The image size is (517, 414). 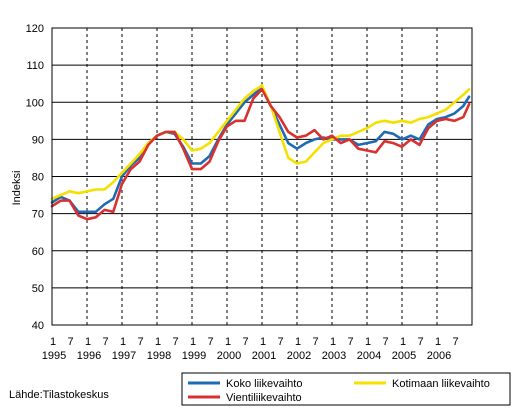 What do you see at coordinates (264, 398) in the screenshot?
I see `legend-label: Vientiliikevaihto` at bounding box center [264, 398].